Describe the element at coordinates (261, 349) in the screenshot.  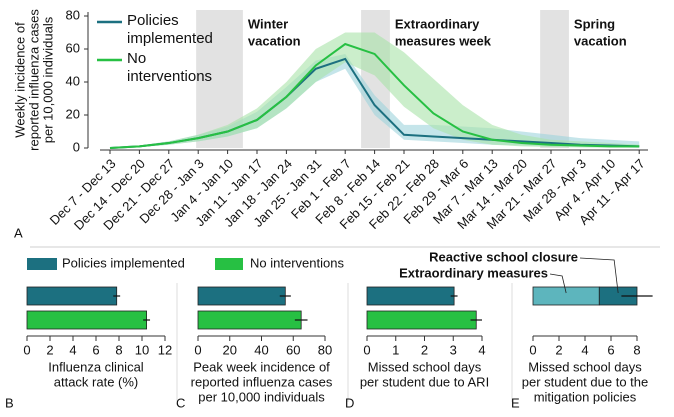
I see `x-tick-label: 40` at that location.